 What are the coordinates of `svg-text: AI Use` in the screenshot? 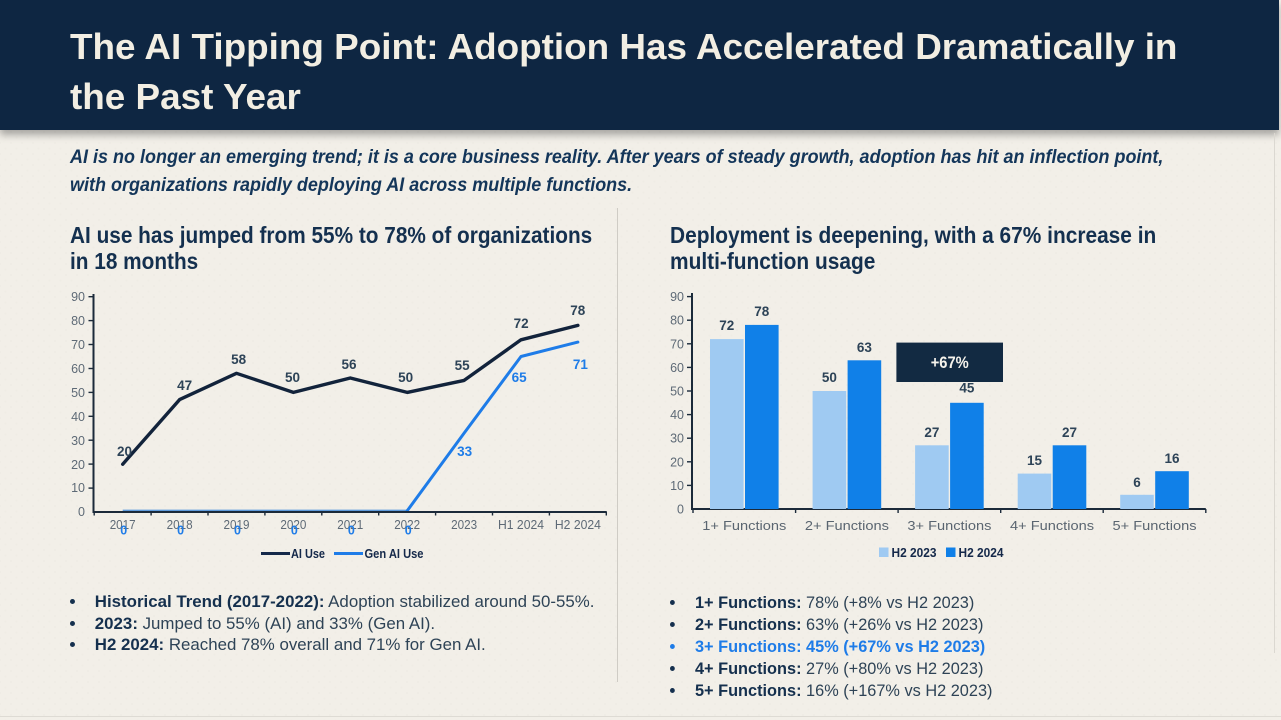 It's located at (308, 553).